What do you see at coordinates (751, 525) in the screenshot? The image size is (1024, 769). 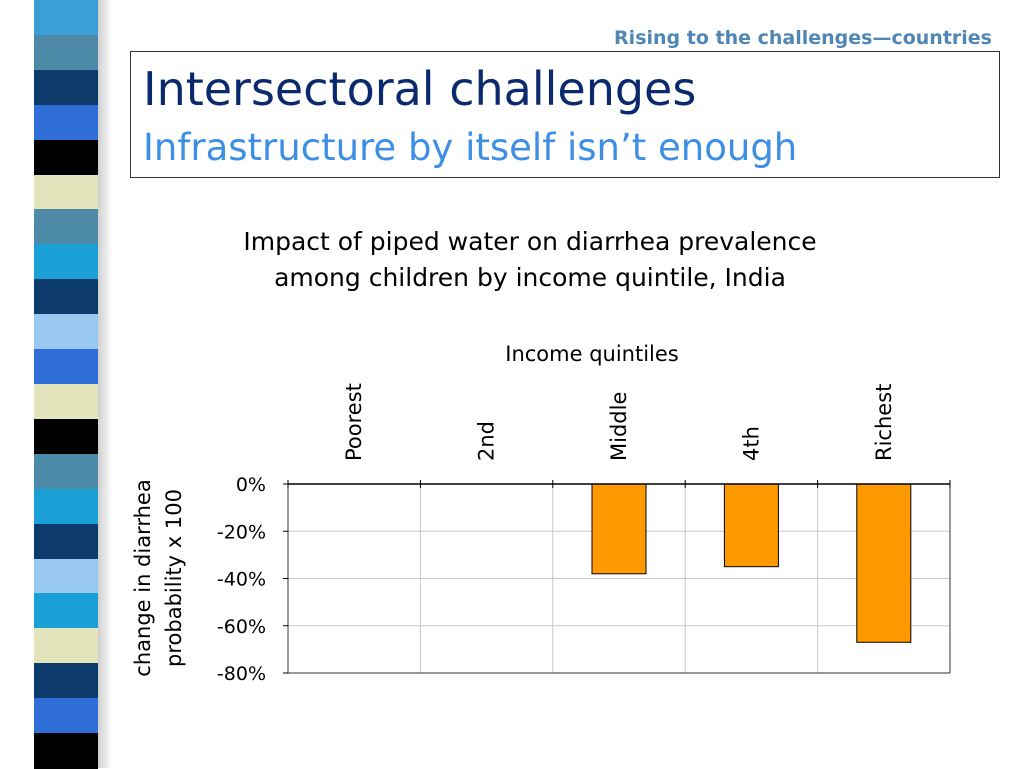 I see `bar-4th` at bounding box center [751, 525].